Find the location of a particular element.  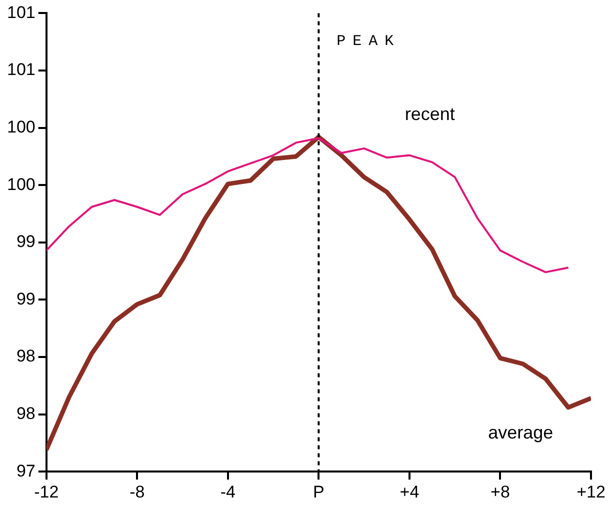

series-label: recent is located at coordinates (429, 114).